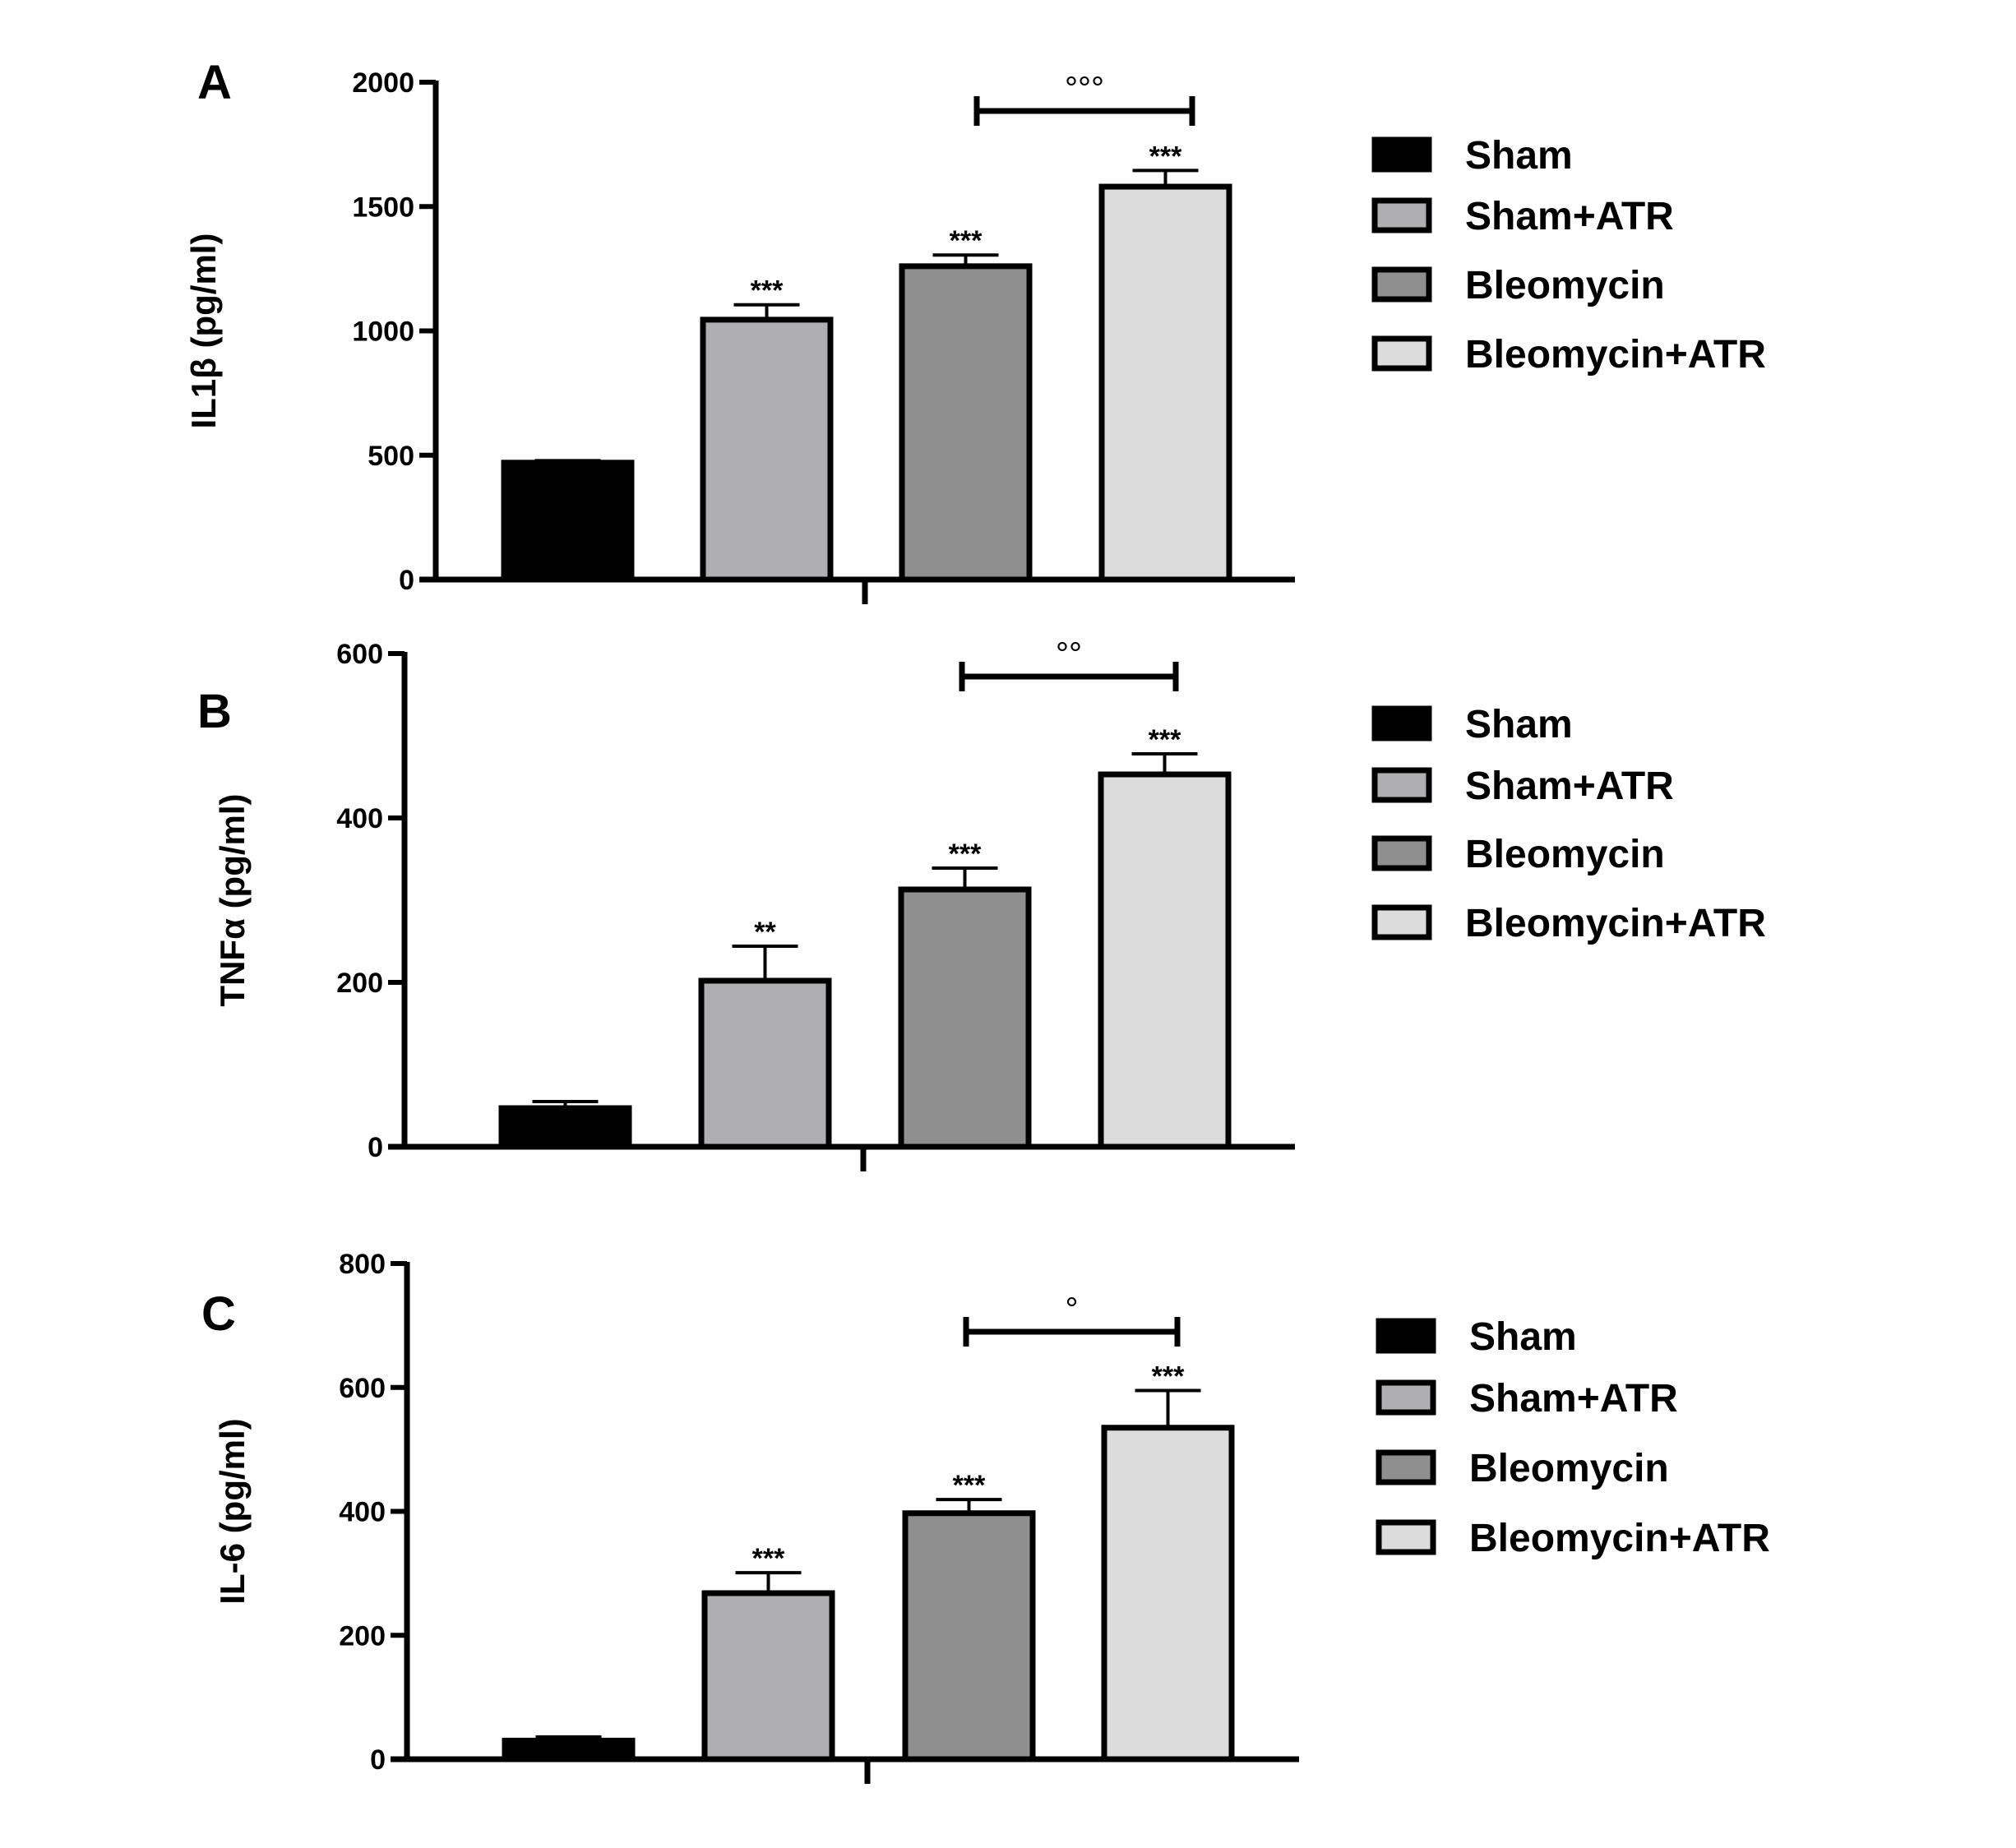 Image resolution: width=2016 pixels, height=1848 pixels. Describe the element at coordinates (232, 900) in the screenshot. I see `y-axis-label: TNFα (pg/ml)` at that location.